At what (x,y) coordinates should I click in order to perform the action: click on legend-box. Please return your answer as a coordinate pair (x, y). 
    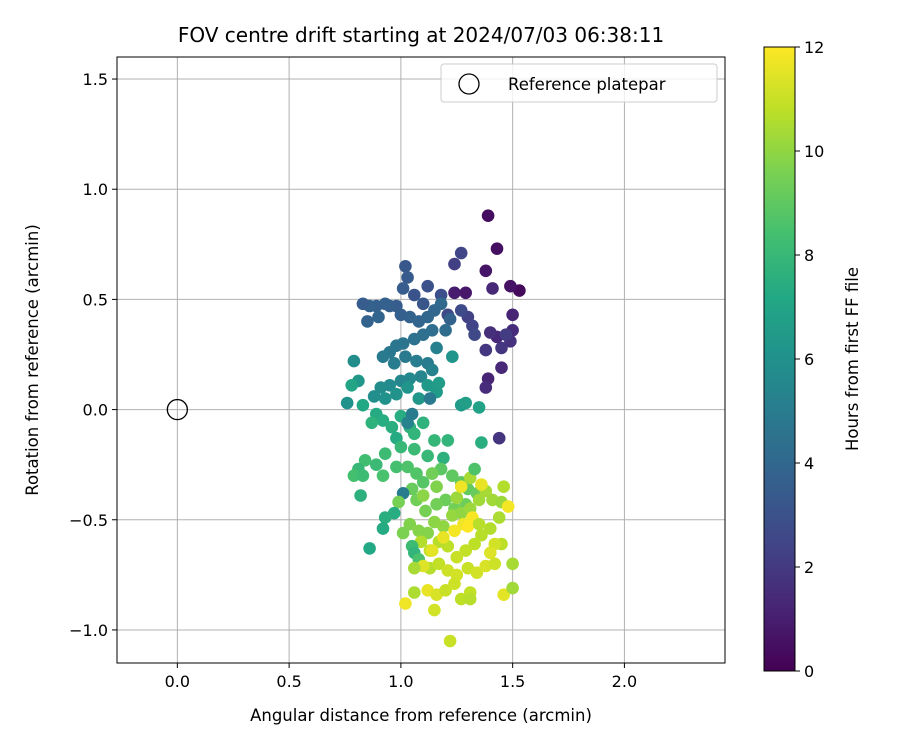
    Looking at the image, I should click on (579, 83).